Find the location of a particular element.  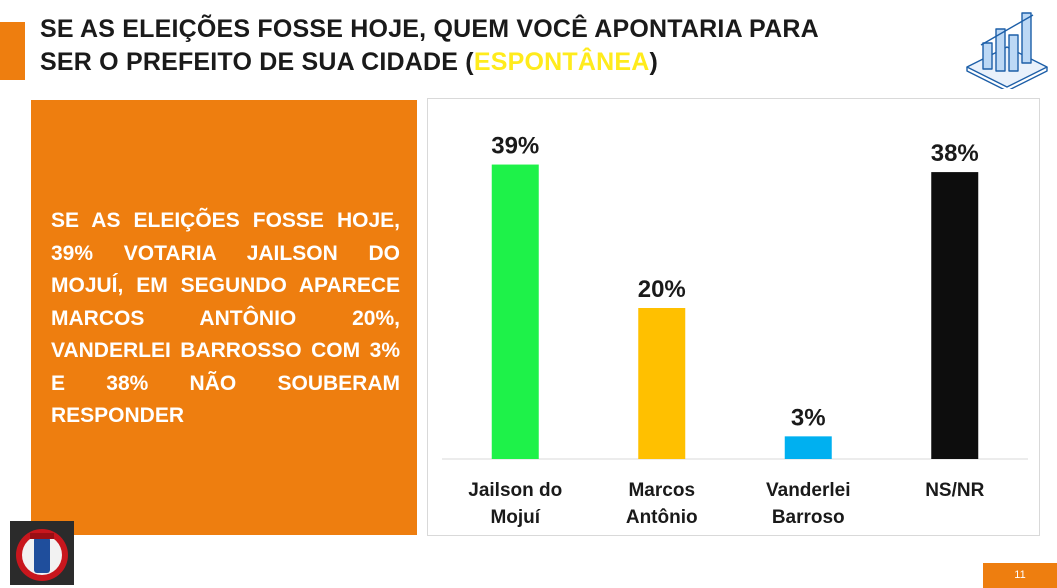

category-label-3-0: NS/NR is located at coordinates (954, 490).